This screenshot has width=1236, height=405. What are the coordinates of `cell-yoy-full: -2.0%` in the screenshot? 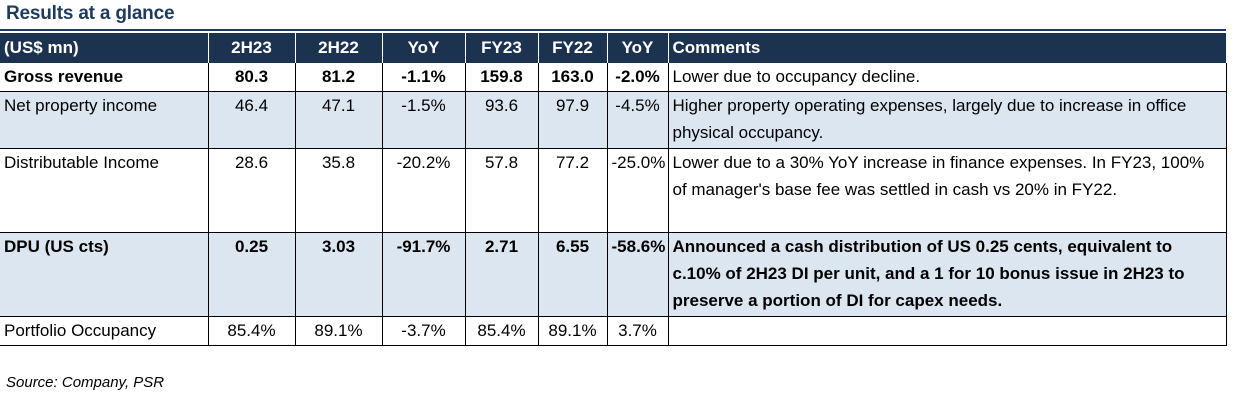 It's located at (637, 77).